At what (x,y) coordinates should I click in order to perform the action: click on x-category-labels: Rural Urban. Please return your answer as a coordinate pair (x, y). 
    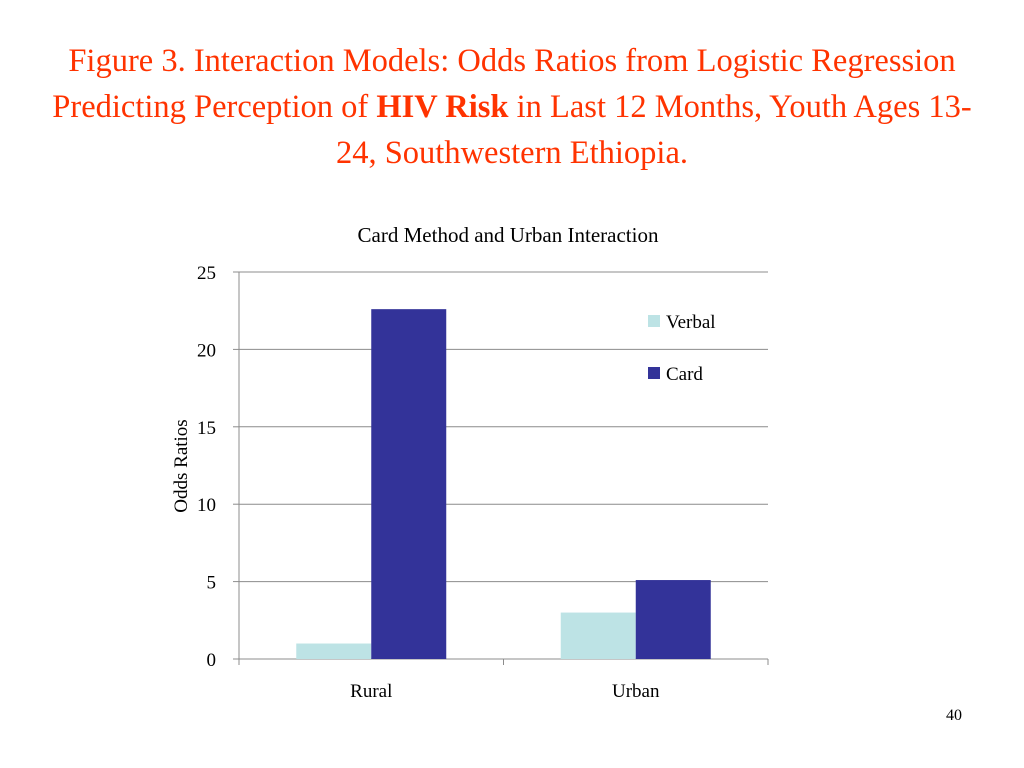
    Looking at the image, I should click on (505, 691).